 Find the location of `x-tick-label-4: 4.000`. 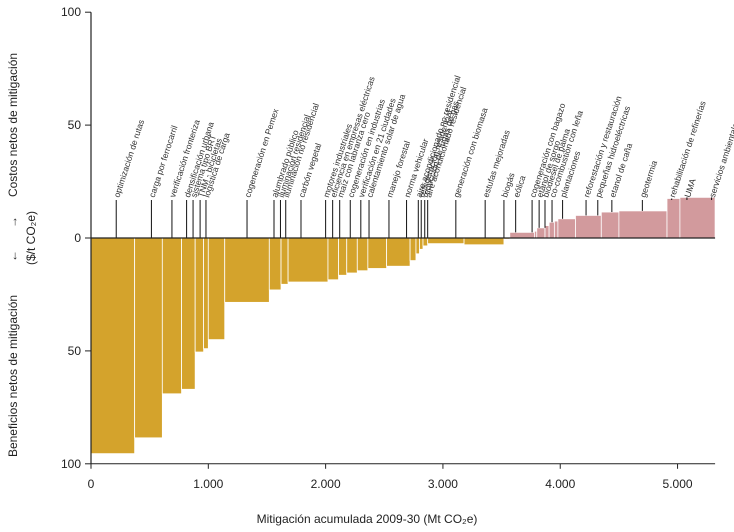

x-tick-label-4: 4.000 is located at coordinates (560, 484).